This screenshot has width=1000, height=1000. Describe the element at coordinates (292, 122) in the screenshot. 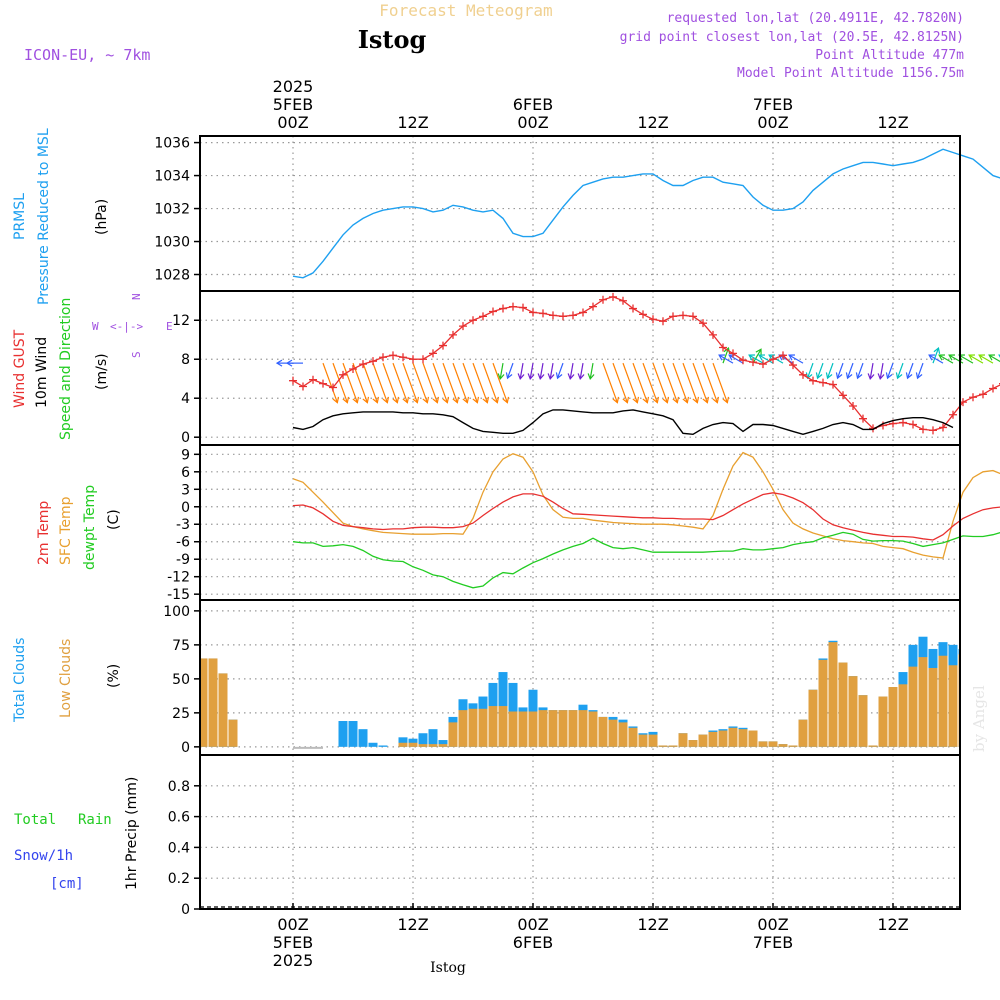

I see `time-label-top: 00Z` at that location.